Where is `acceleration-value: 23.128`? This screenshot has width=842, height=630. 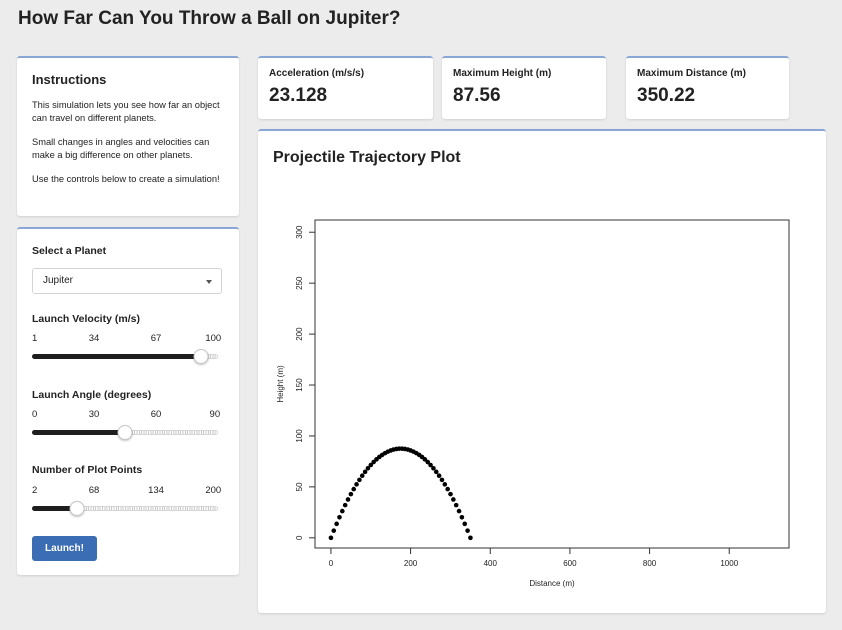
acceleration-value: 23.128 is located at coordinates (298, 95).